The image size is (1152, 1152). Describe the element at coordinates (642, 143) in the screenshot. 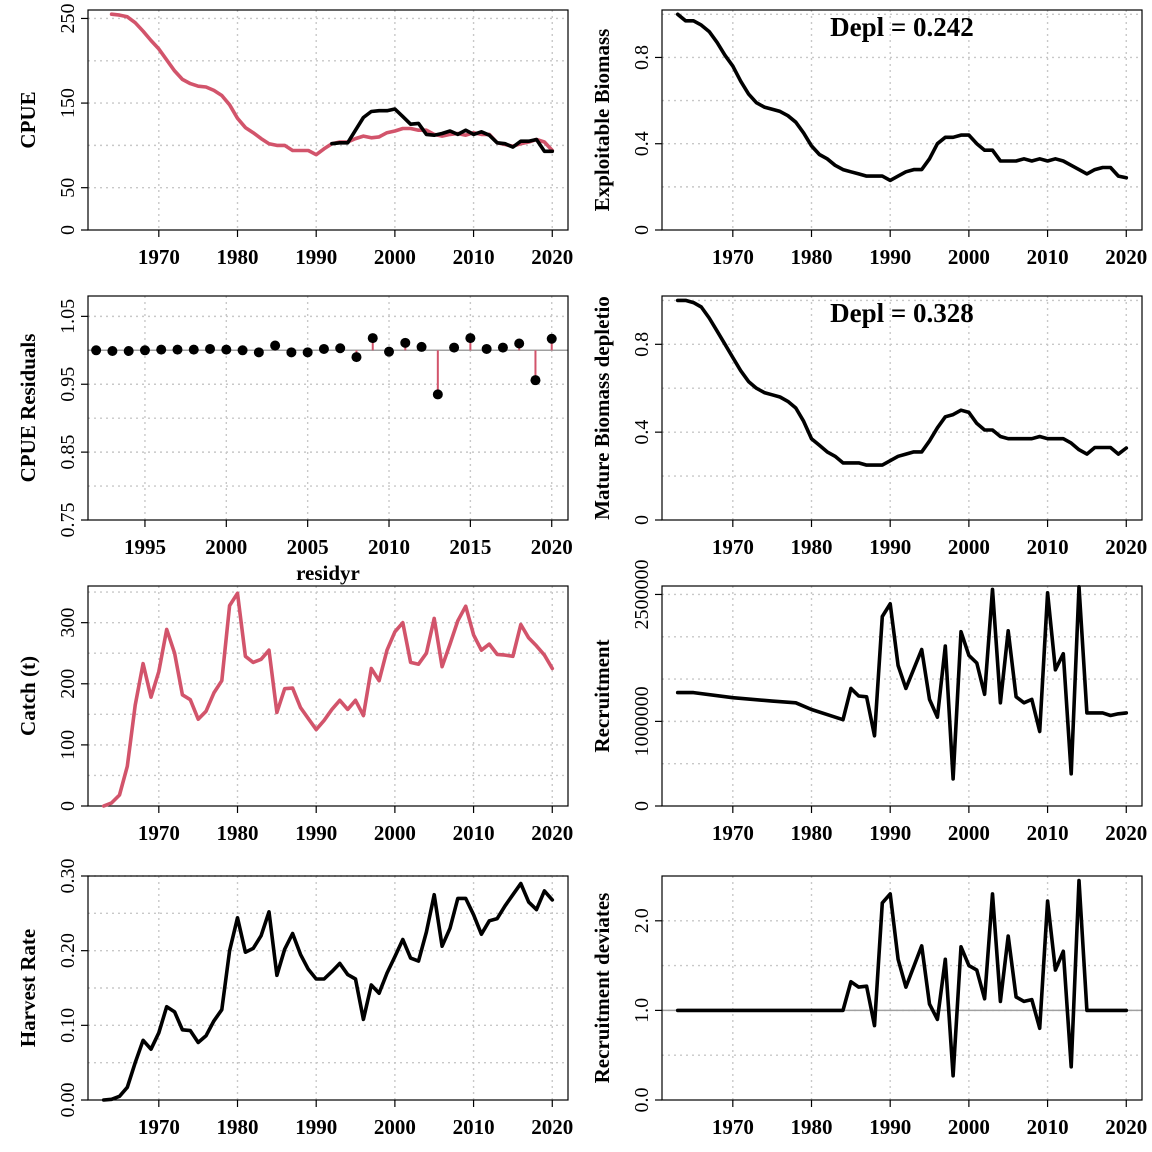

I see `y-tick-label: 0.4` at that location.